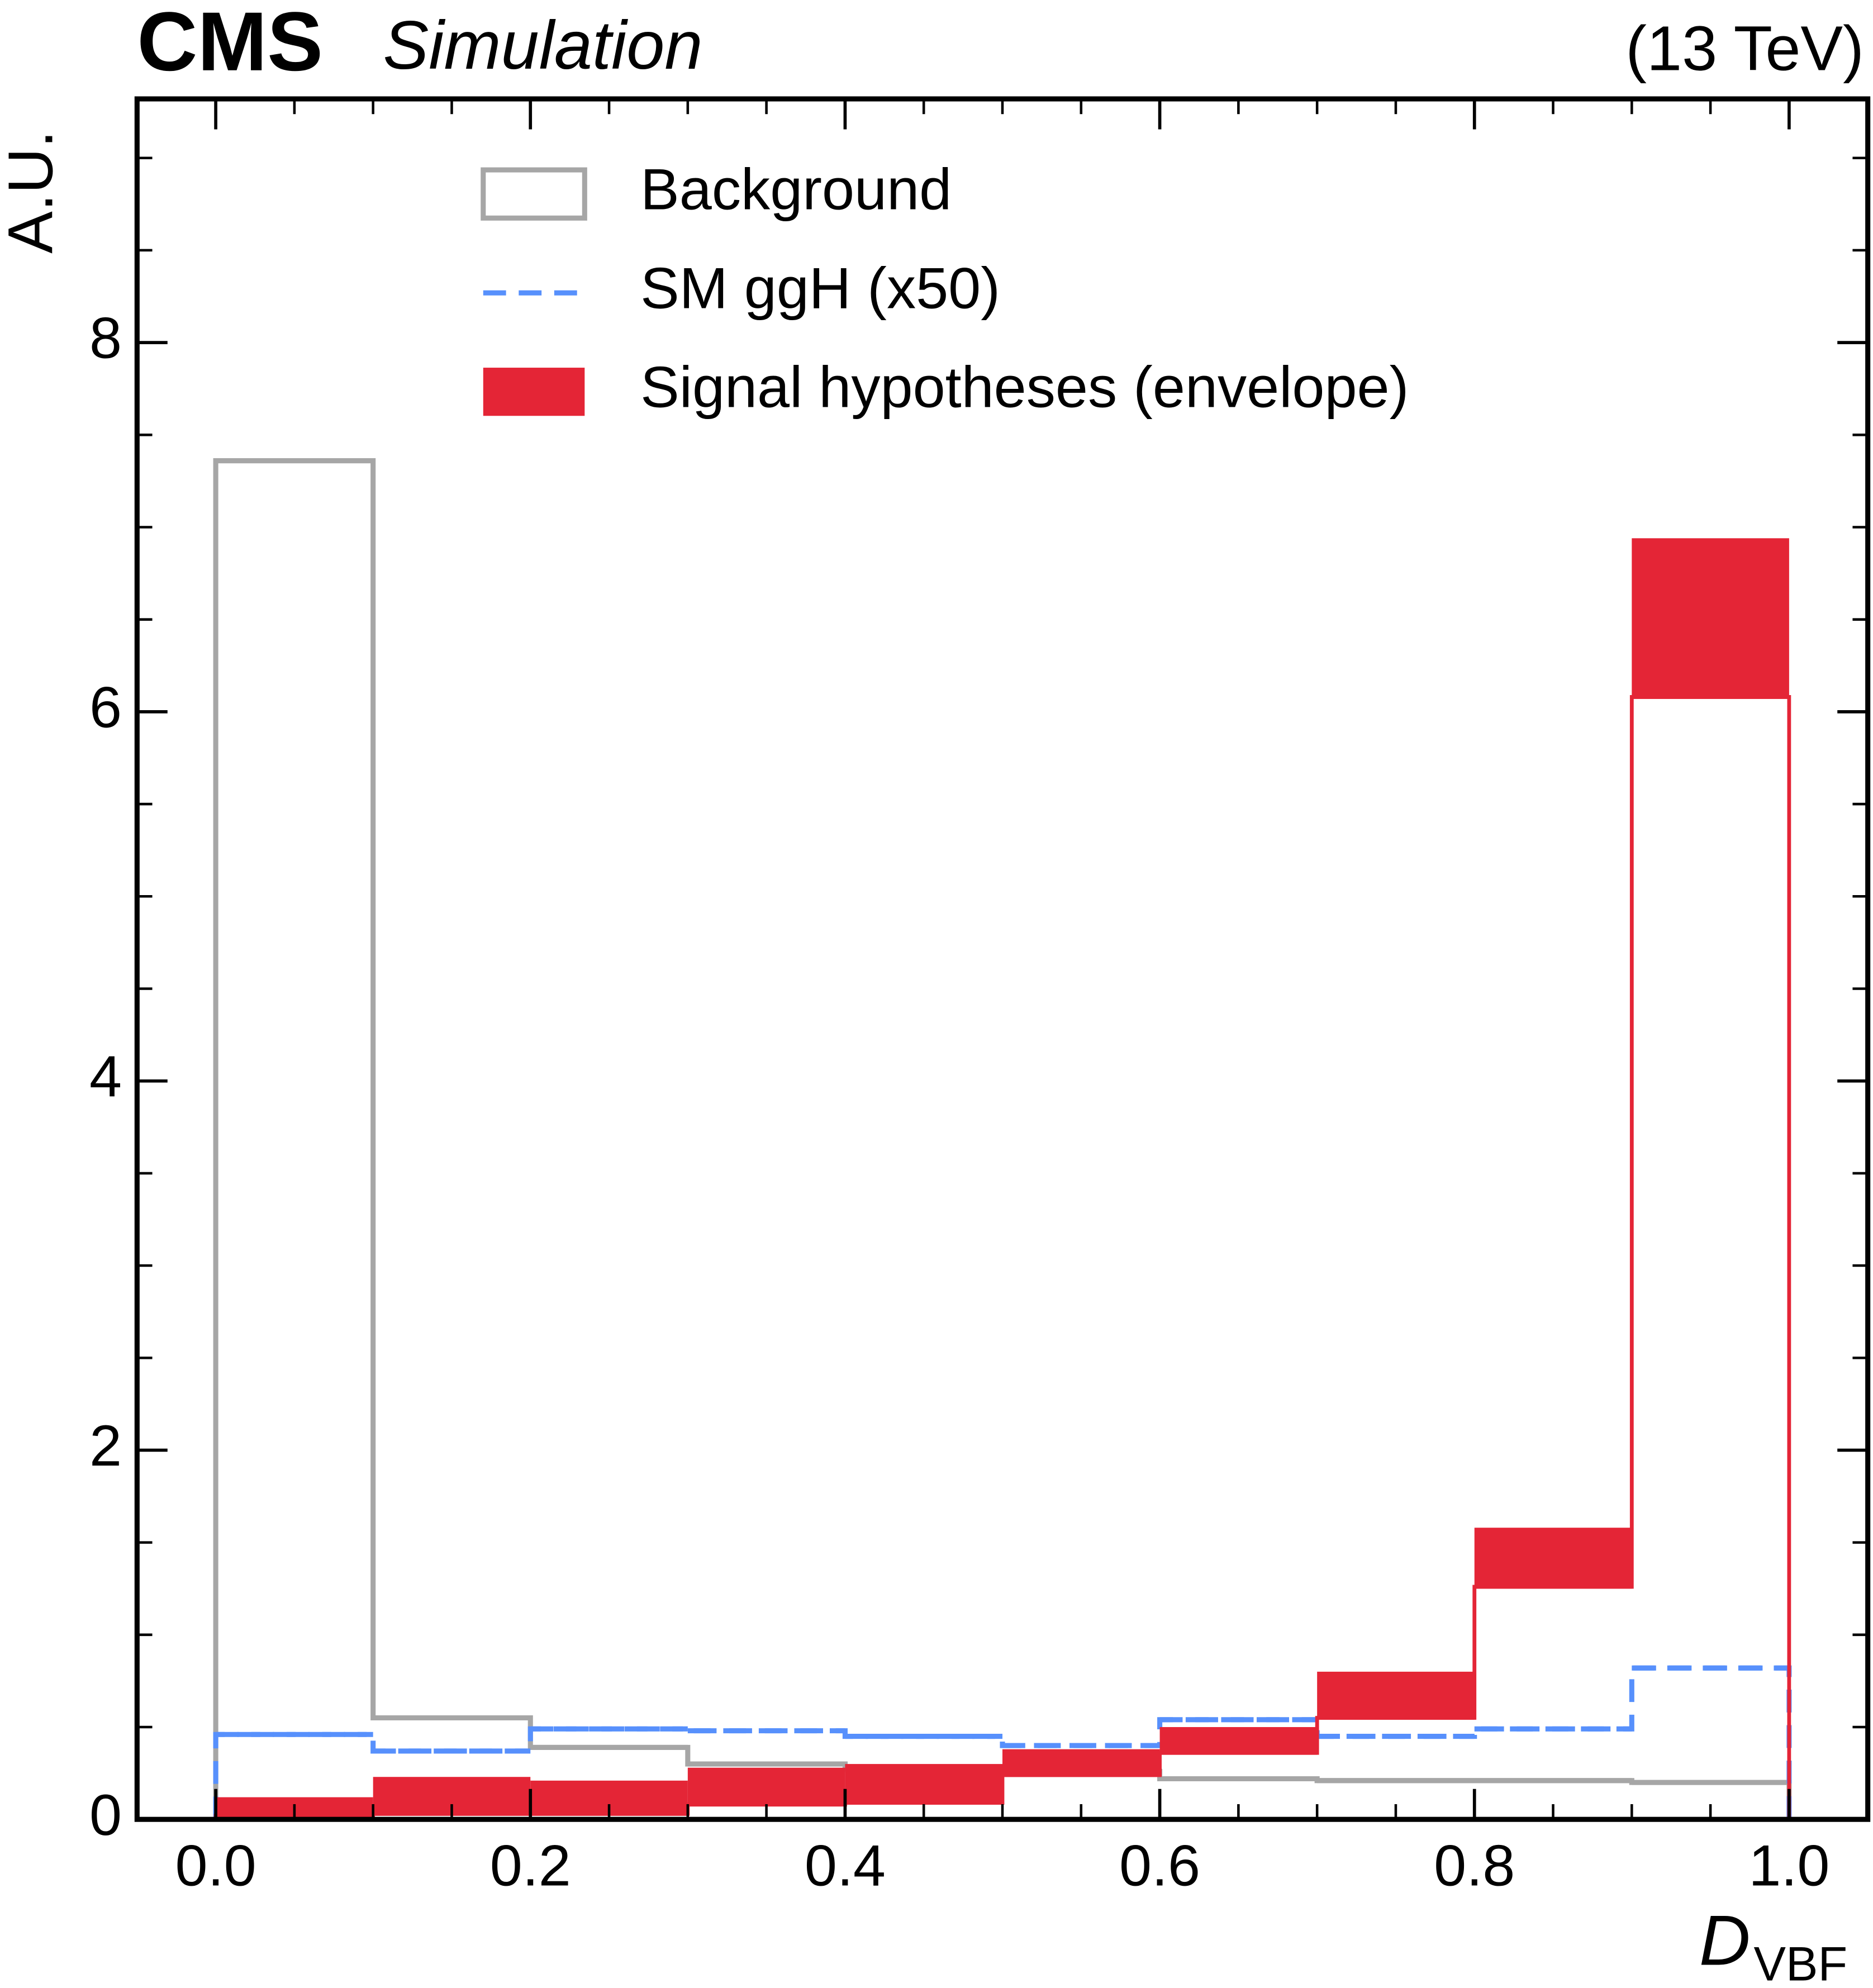 The width and height of the screenshot is (1873, 1988). What do you see at coordinates (105, 707) in the screenshot?
I see `y-tick-label: 6` at bounding box center [105, 707].